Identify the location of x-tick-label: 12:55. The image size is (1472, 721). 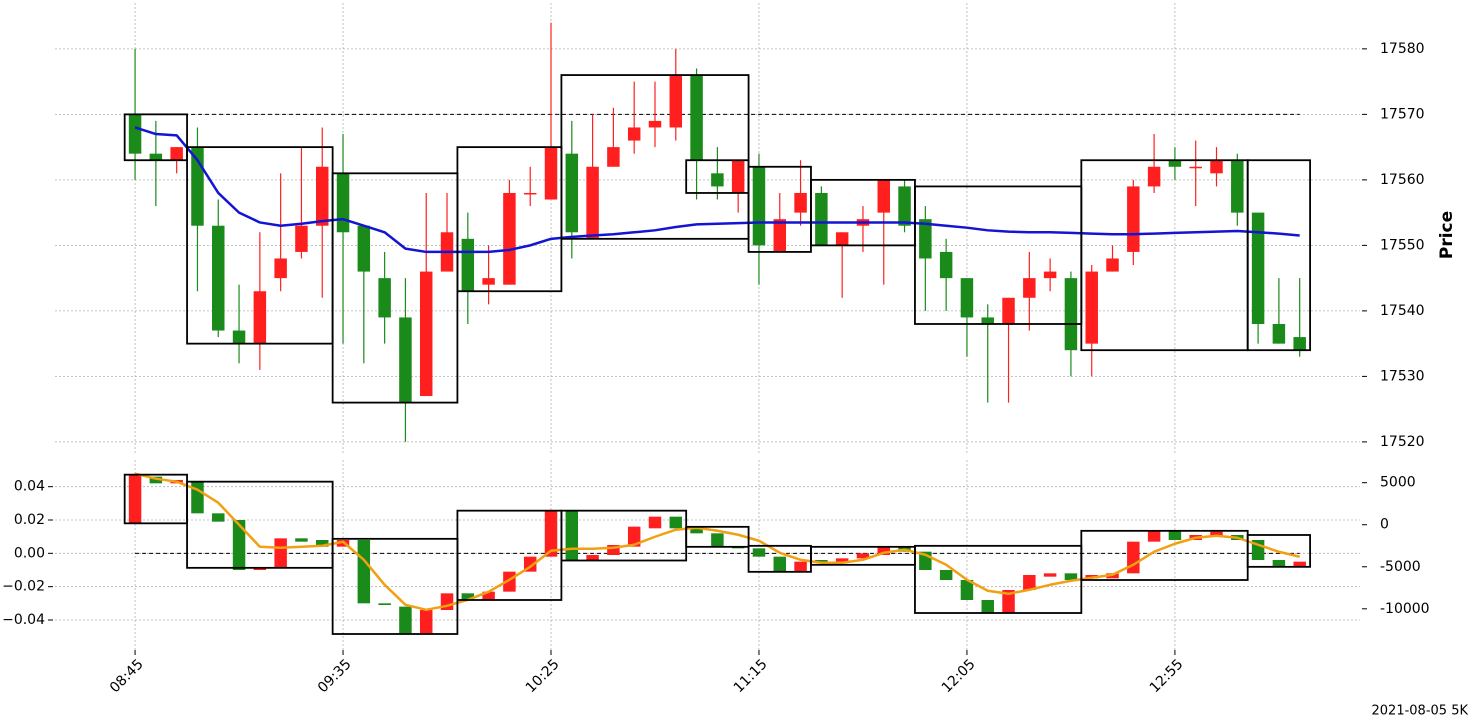
(1167, 676).